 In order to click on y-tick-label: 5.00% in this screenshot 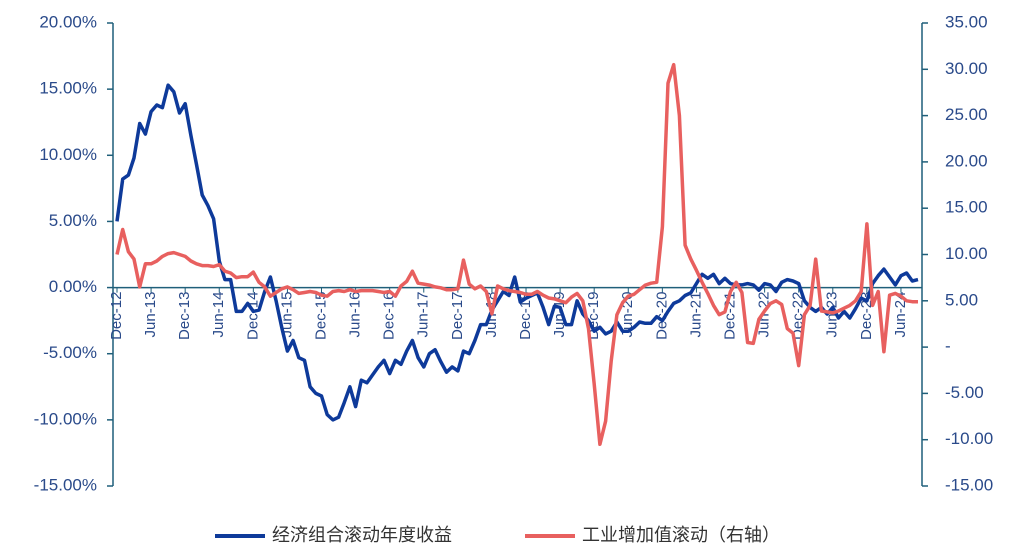, I will do `click(73, 220)`.